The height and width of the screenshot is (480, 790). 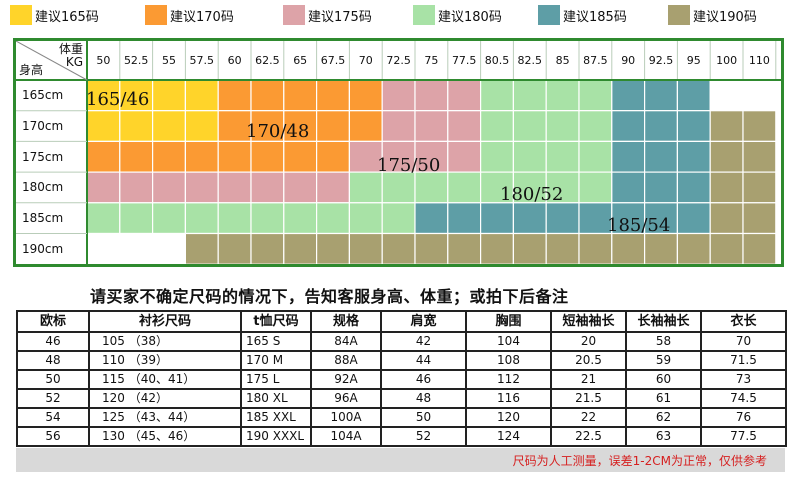 I want to click on table-row: 56 130 （45、46） 190 XXXL 104A 52 124 22.5 63 77.5, so click(x=401, y=436).